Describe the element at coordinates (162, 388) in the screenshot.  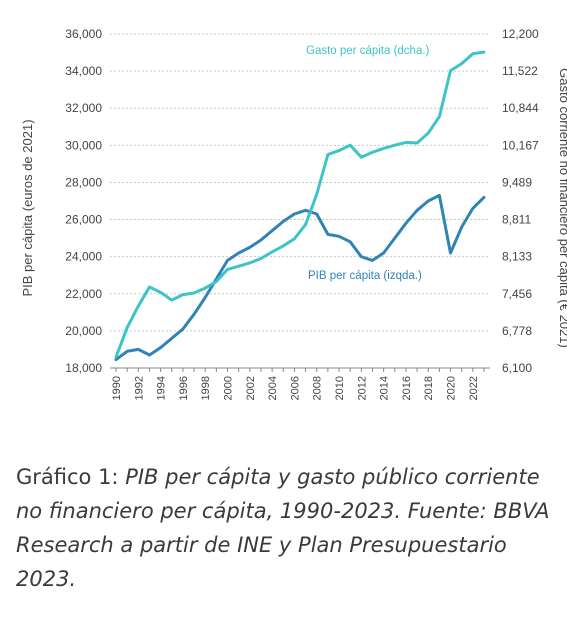
I see `x-tick-label: 1994` at that location.